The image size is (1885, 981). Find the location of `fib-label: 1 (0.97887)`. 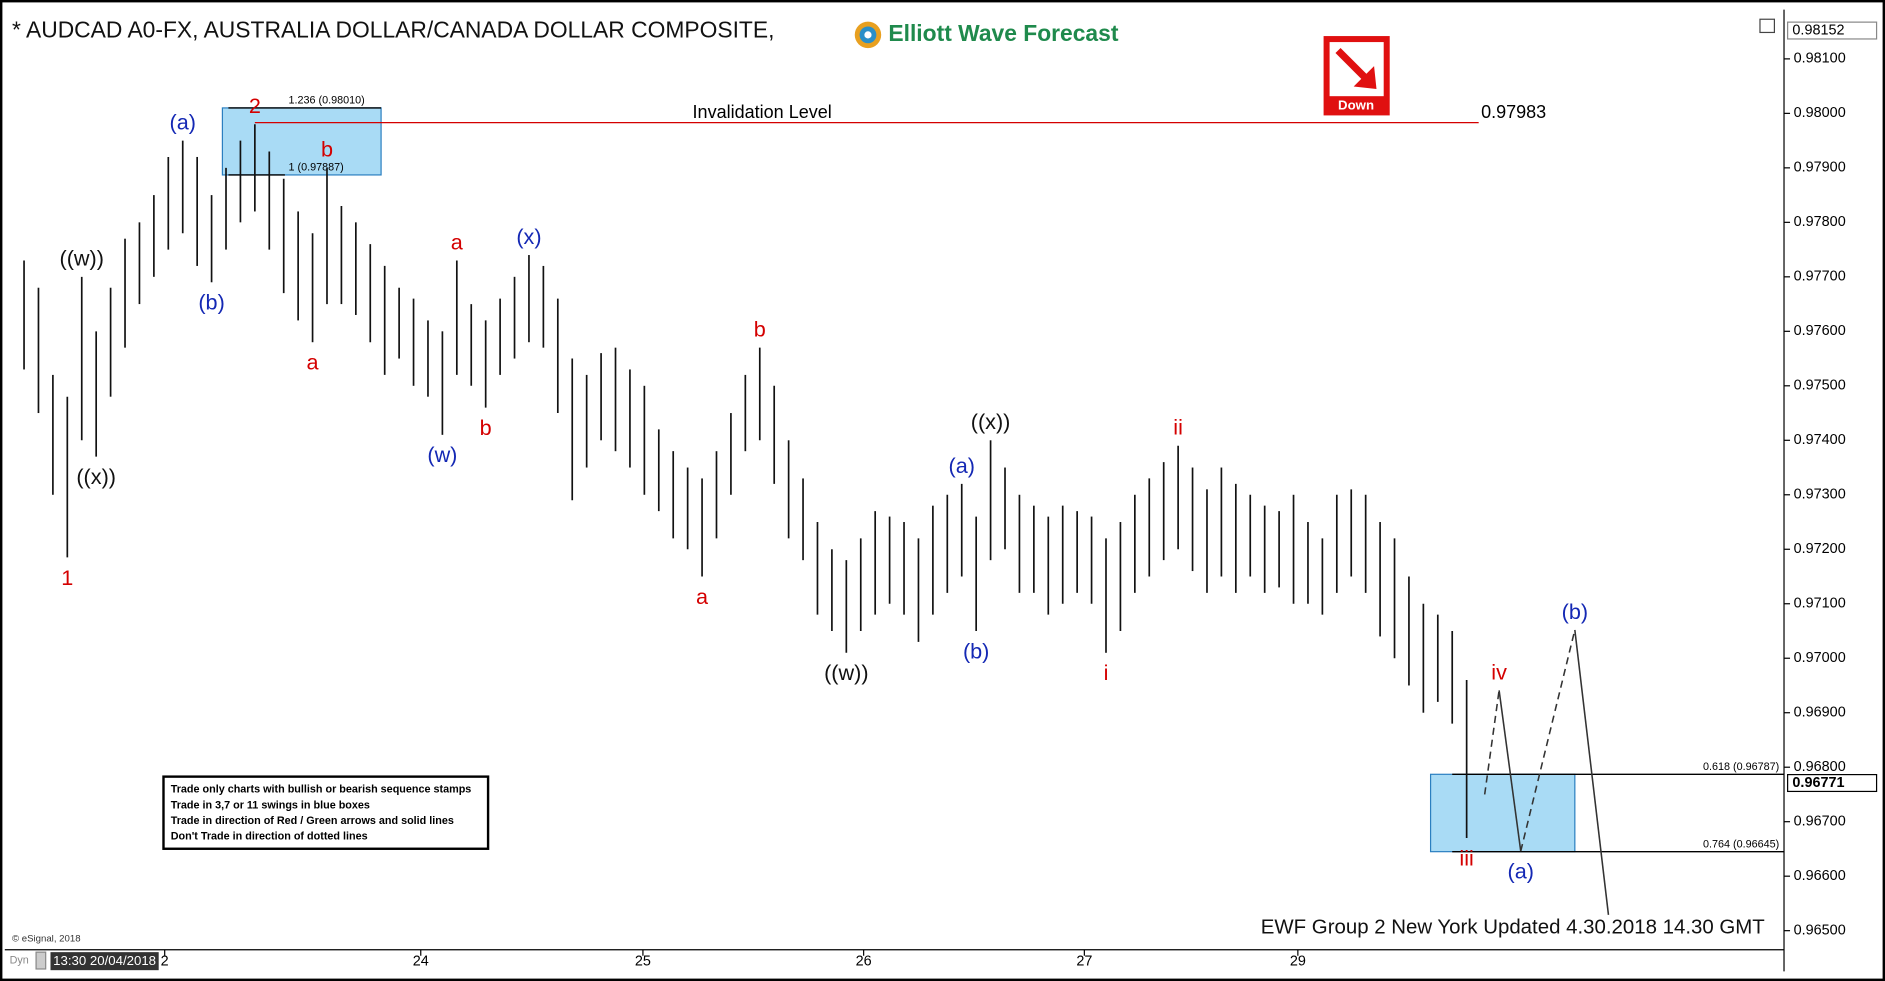

fib-label: 1 (0.97887) is located at coordinates (316, 168).